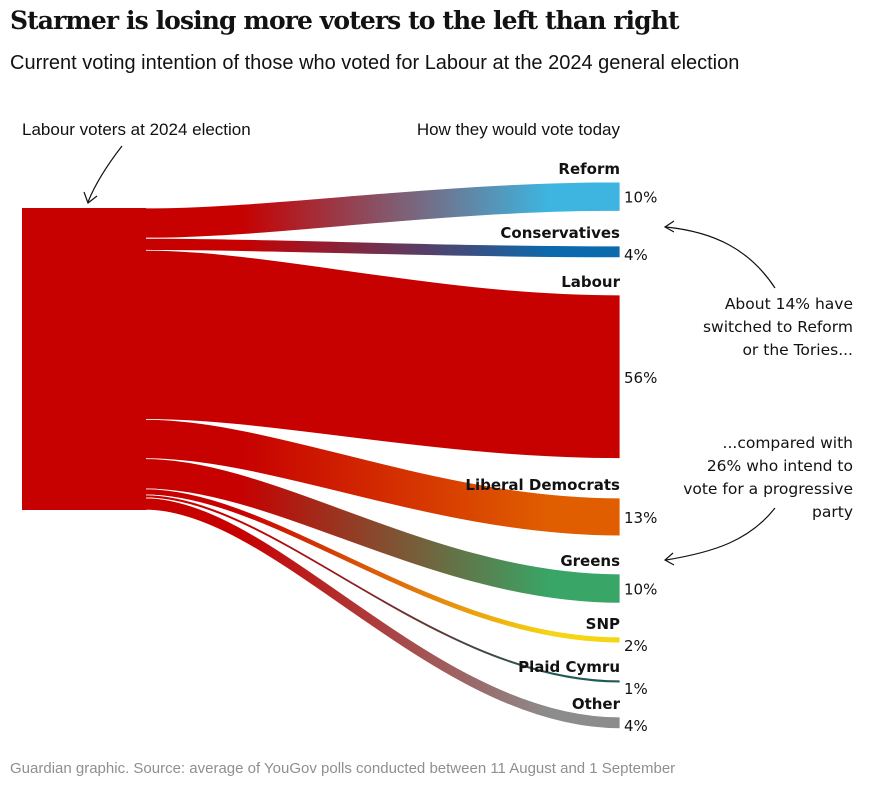 The height and width of the screenshot is (786, 879). Describe the element at coordinates (382, 248) in the screenshot. I see `flow-conservatives` at that location.